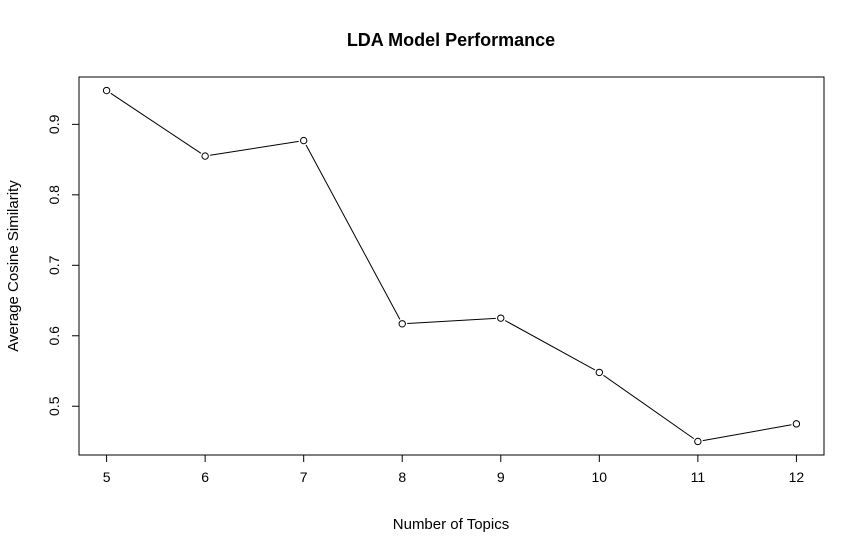 This screenshot has height=555, width=863. Describe the element at coordinates (54, 265) in the screenshot. I see `y-tick-label: 0.7` at that location.